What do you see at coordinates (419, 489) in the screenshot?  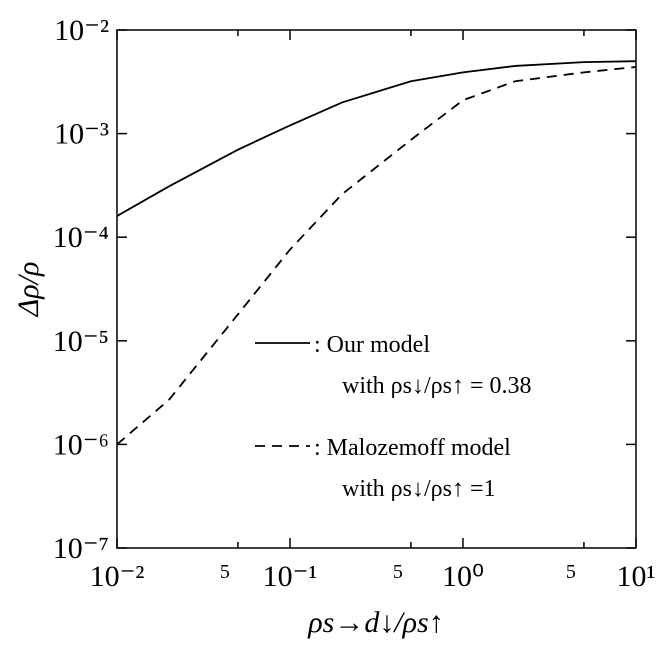 I see `legend-note: with ρs↓/ρs↑ =1` at bounding box center [419, 489].